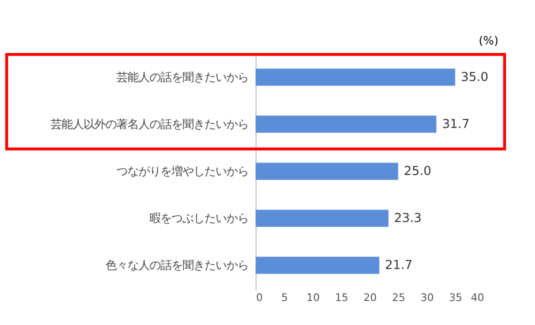 This screenshot has width=535, height=325. Describe the element at coordinates (176, 265) in the screenshot. I see `y-tick-label: 色々な人の話を聞きたいから` at that location.